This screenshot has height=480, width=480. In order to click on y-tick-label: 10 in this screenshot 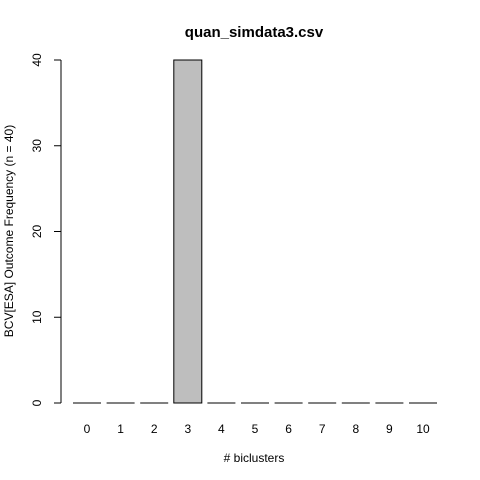, I will do `click(37, 317)`.